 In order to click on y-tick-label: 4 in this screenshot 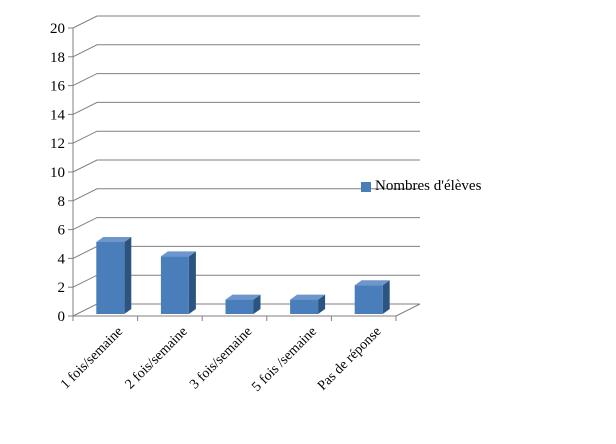, I will do `click(62, 259)`.